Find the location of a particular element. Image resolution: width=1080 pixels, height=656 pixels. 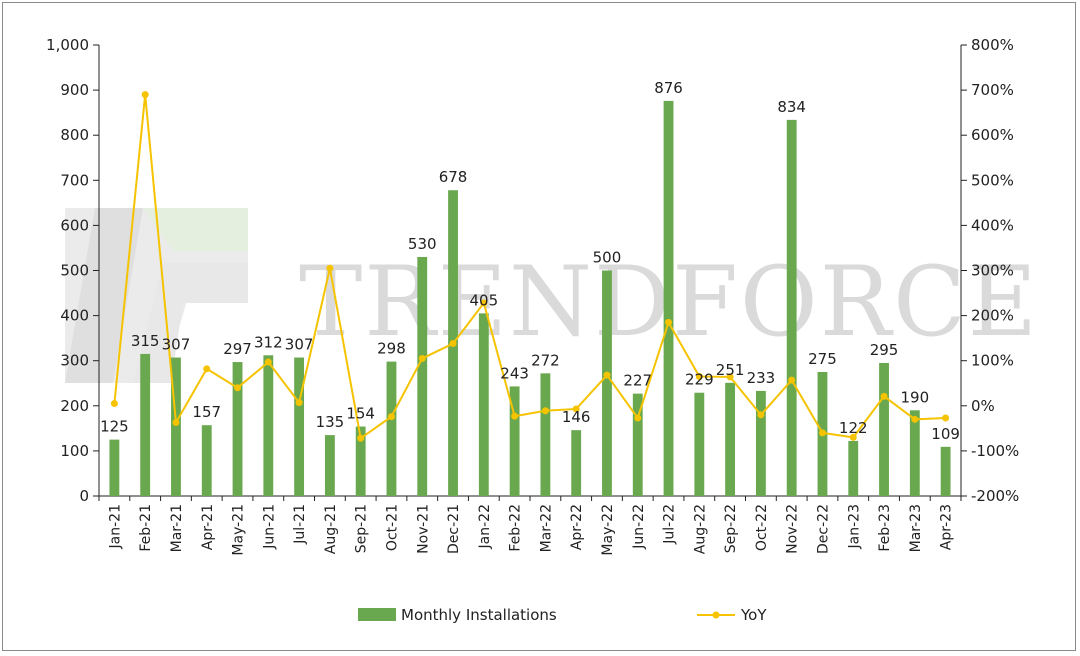

bar-data-label: 312 is located at coordinates (268, 342).